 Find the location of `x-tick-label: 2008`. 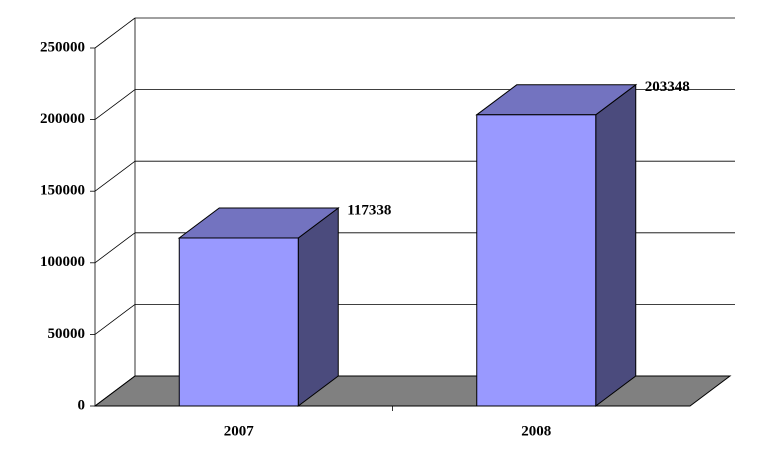

x-tick-label: 2008 is located at coordinates (536, 431).